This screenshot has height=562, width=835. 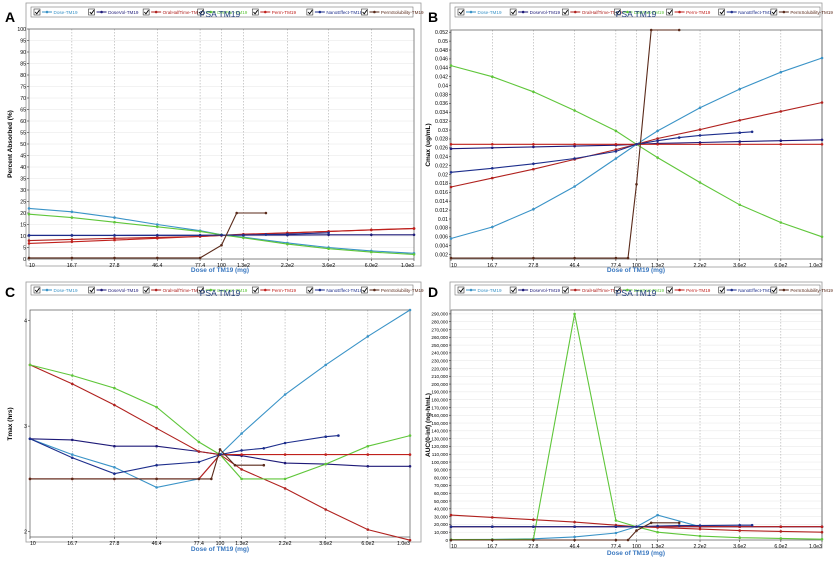 I want to click on y-tick-label: 45, so click(x=23, y=156).